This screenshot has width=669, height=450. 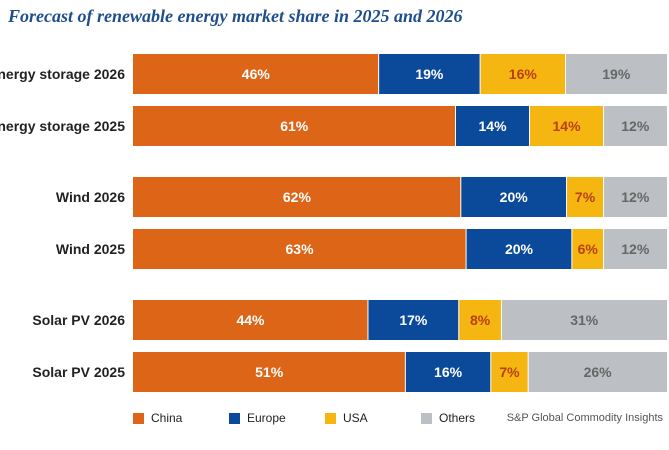 I want to click on data-label-solar-pv-2026-others: 31%, so click(x=584, y=320).